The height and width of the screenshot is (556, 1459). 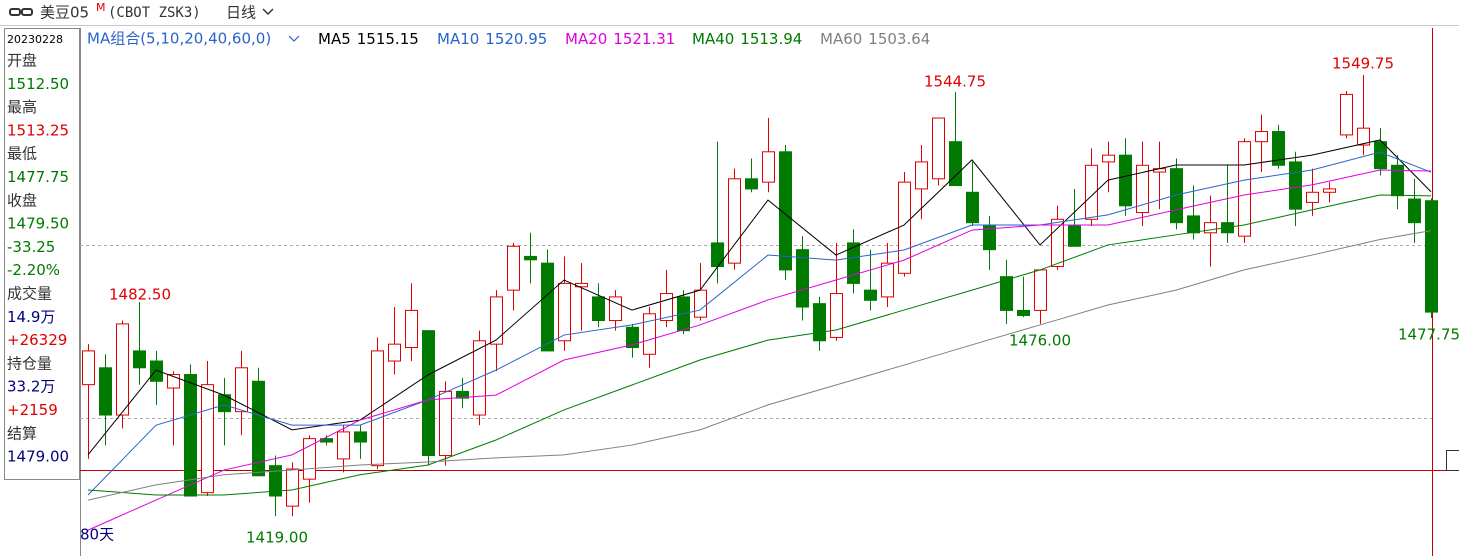 What do you see at coordinates (899, 39) in the screenshot?
I see `legend-value: 1503.64` at bounding box center [899, 39].